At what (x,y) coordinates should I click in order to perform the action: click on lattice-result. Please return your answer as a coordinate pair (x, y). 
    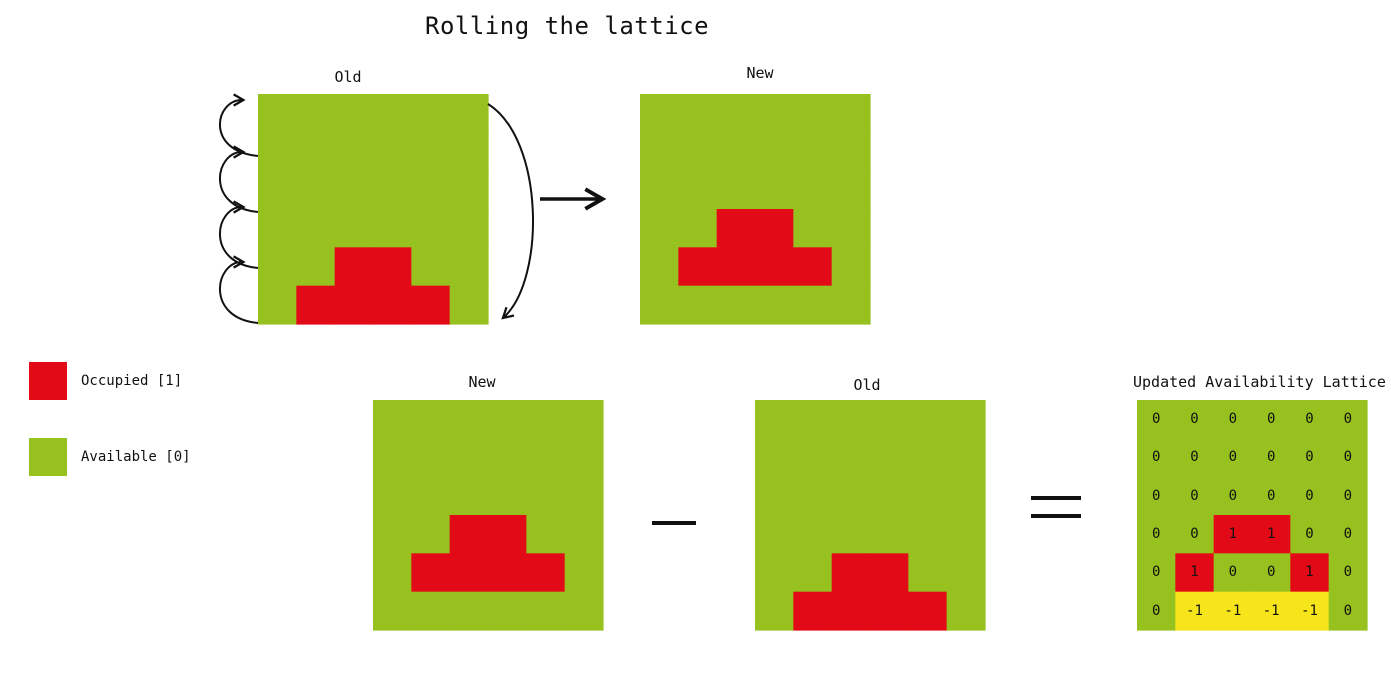
    Looking at the image, I should click on (1252, 515).